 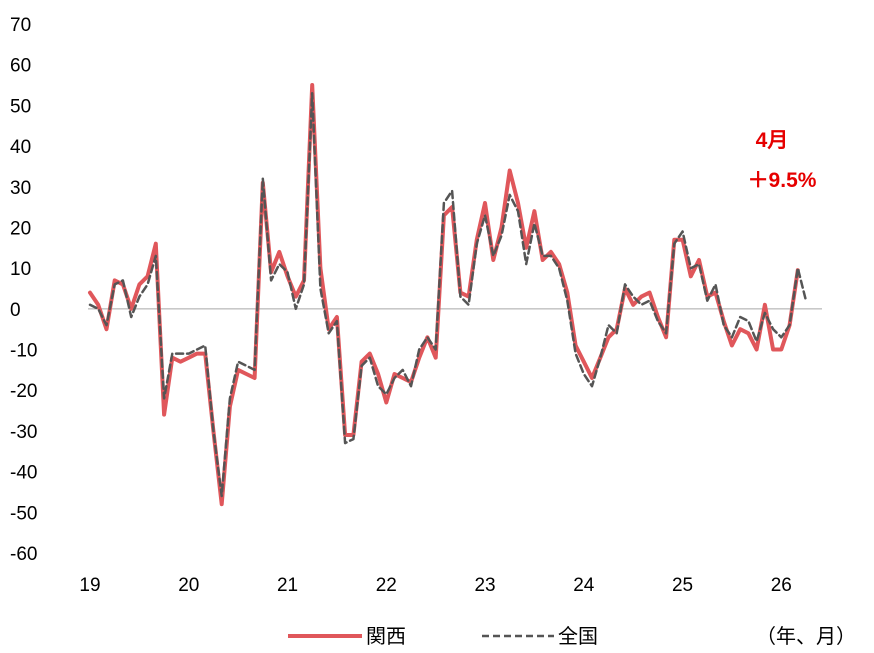 I want to click on y-tick-label: 40, so click(x=20, y=147).